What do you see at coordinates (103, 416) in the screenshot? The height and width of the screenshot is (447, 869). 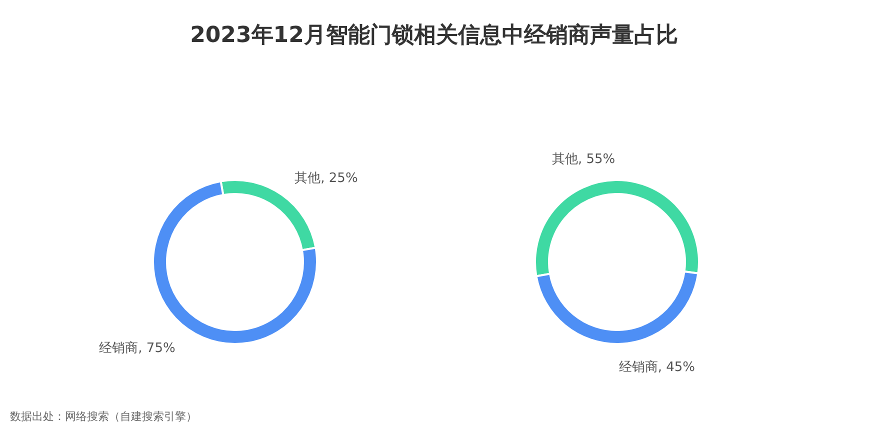 I see `text: 数据出处：网络搜索（自建搜索引擎）` at bounding box center [103, 416].